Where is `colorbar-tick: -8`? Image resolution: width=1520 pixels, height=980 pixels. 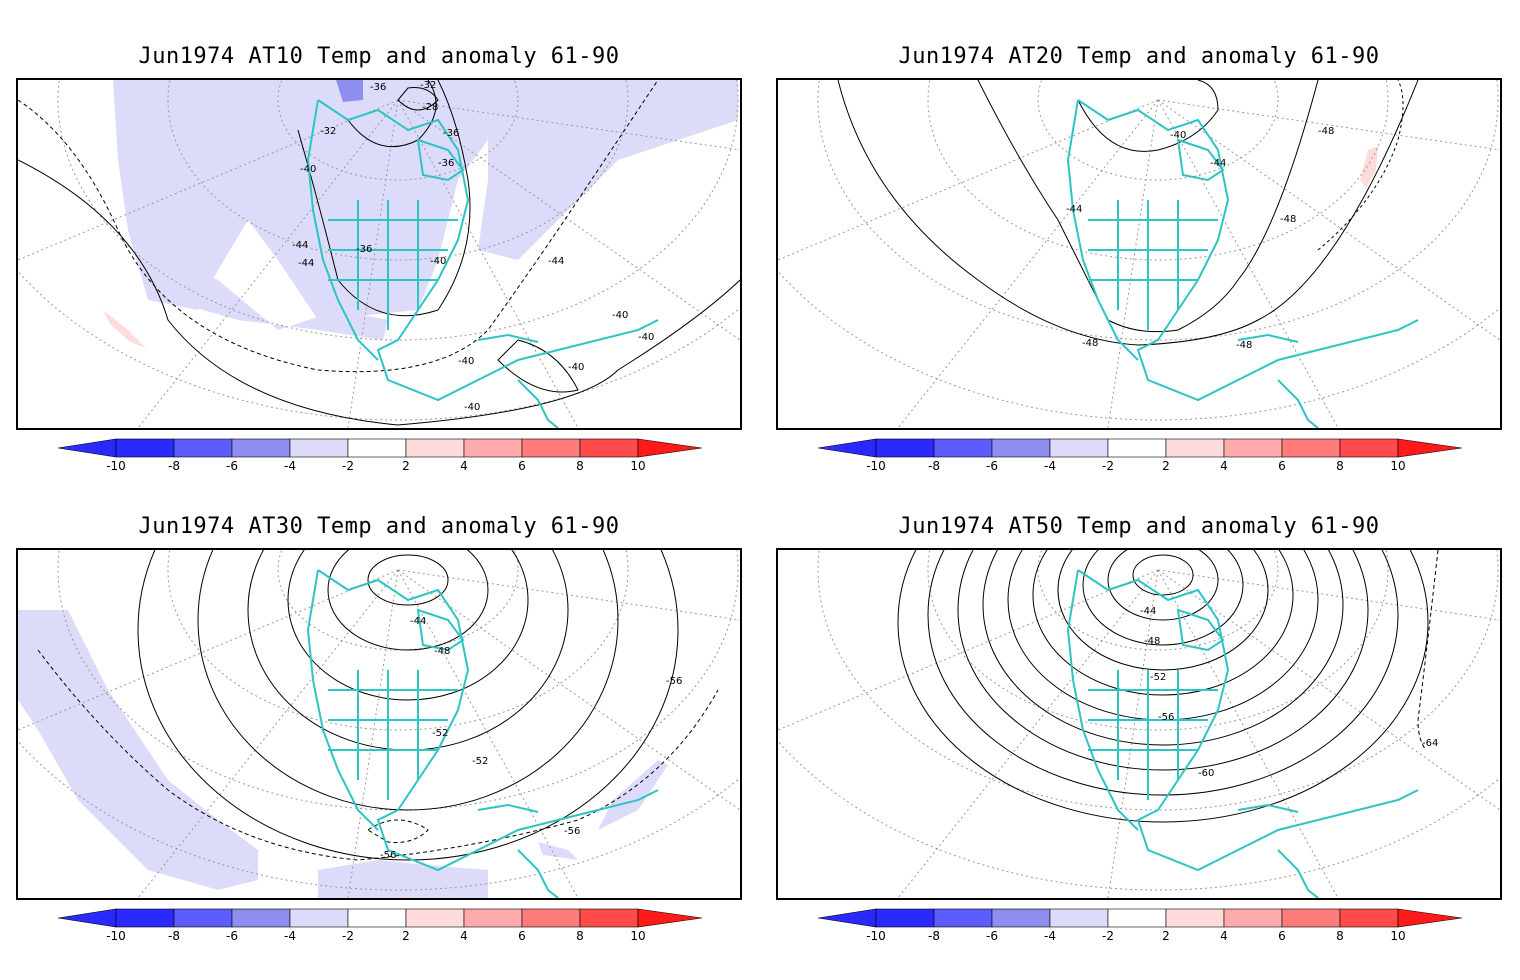
colorbar-tick: -8 is located at coordinates (934, 466).